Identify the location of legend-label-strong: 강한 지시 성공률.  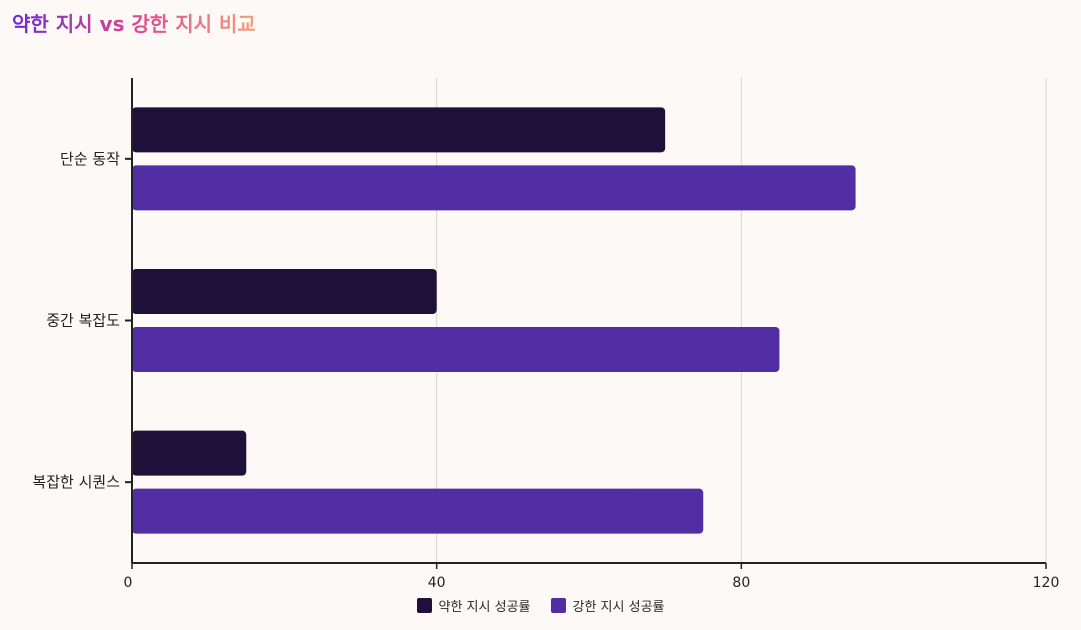
(618, 607).